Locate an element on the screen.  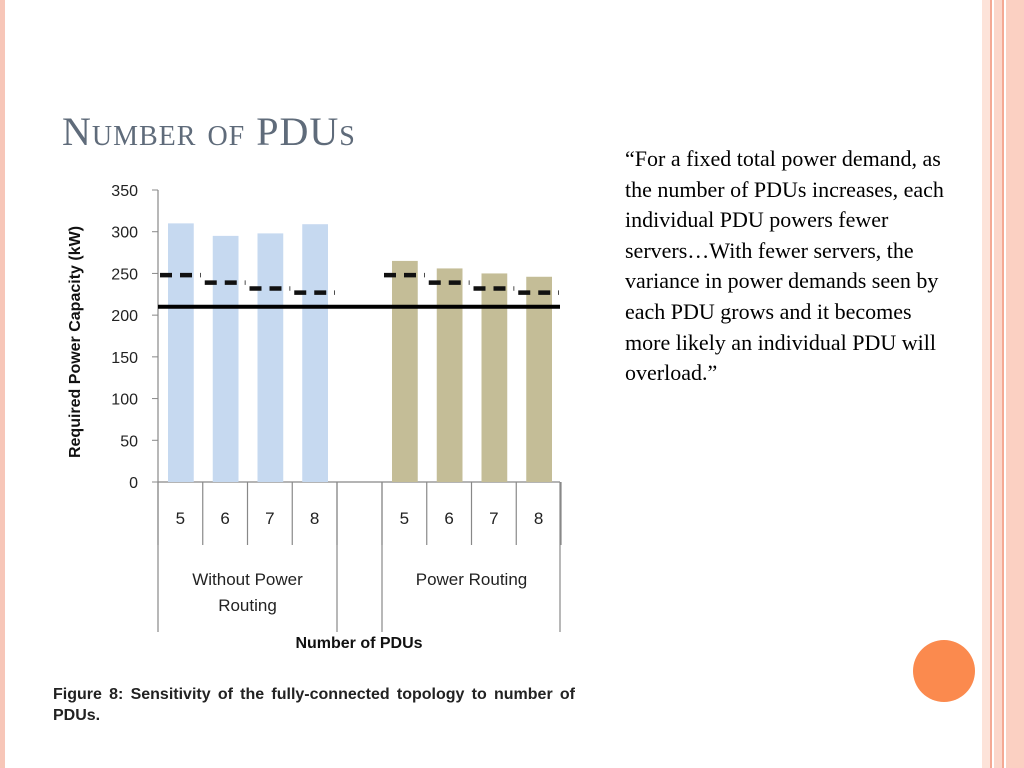
y-axis-label: Required Power Capacity (kW) is located at coordinates (75, 342).